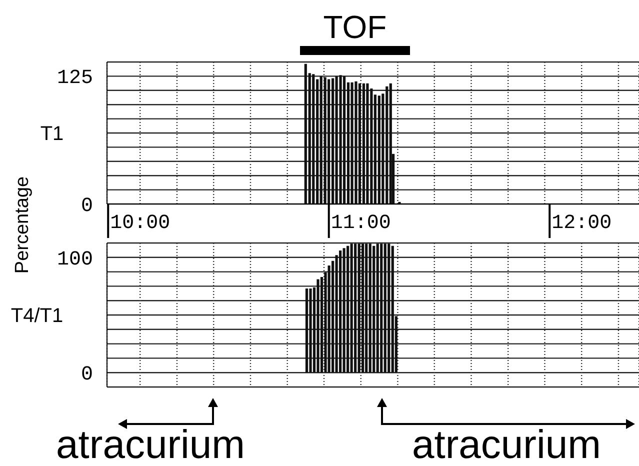  What do you see at coordinates (360, 223) in the screenshot?
I see `x-tick-label: 11:00` at bounding box center [360, 223].